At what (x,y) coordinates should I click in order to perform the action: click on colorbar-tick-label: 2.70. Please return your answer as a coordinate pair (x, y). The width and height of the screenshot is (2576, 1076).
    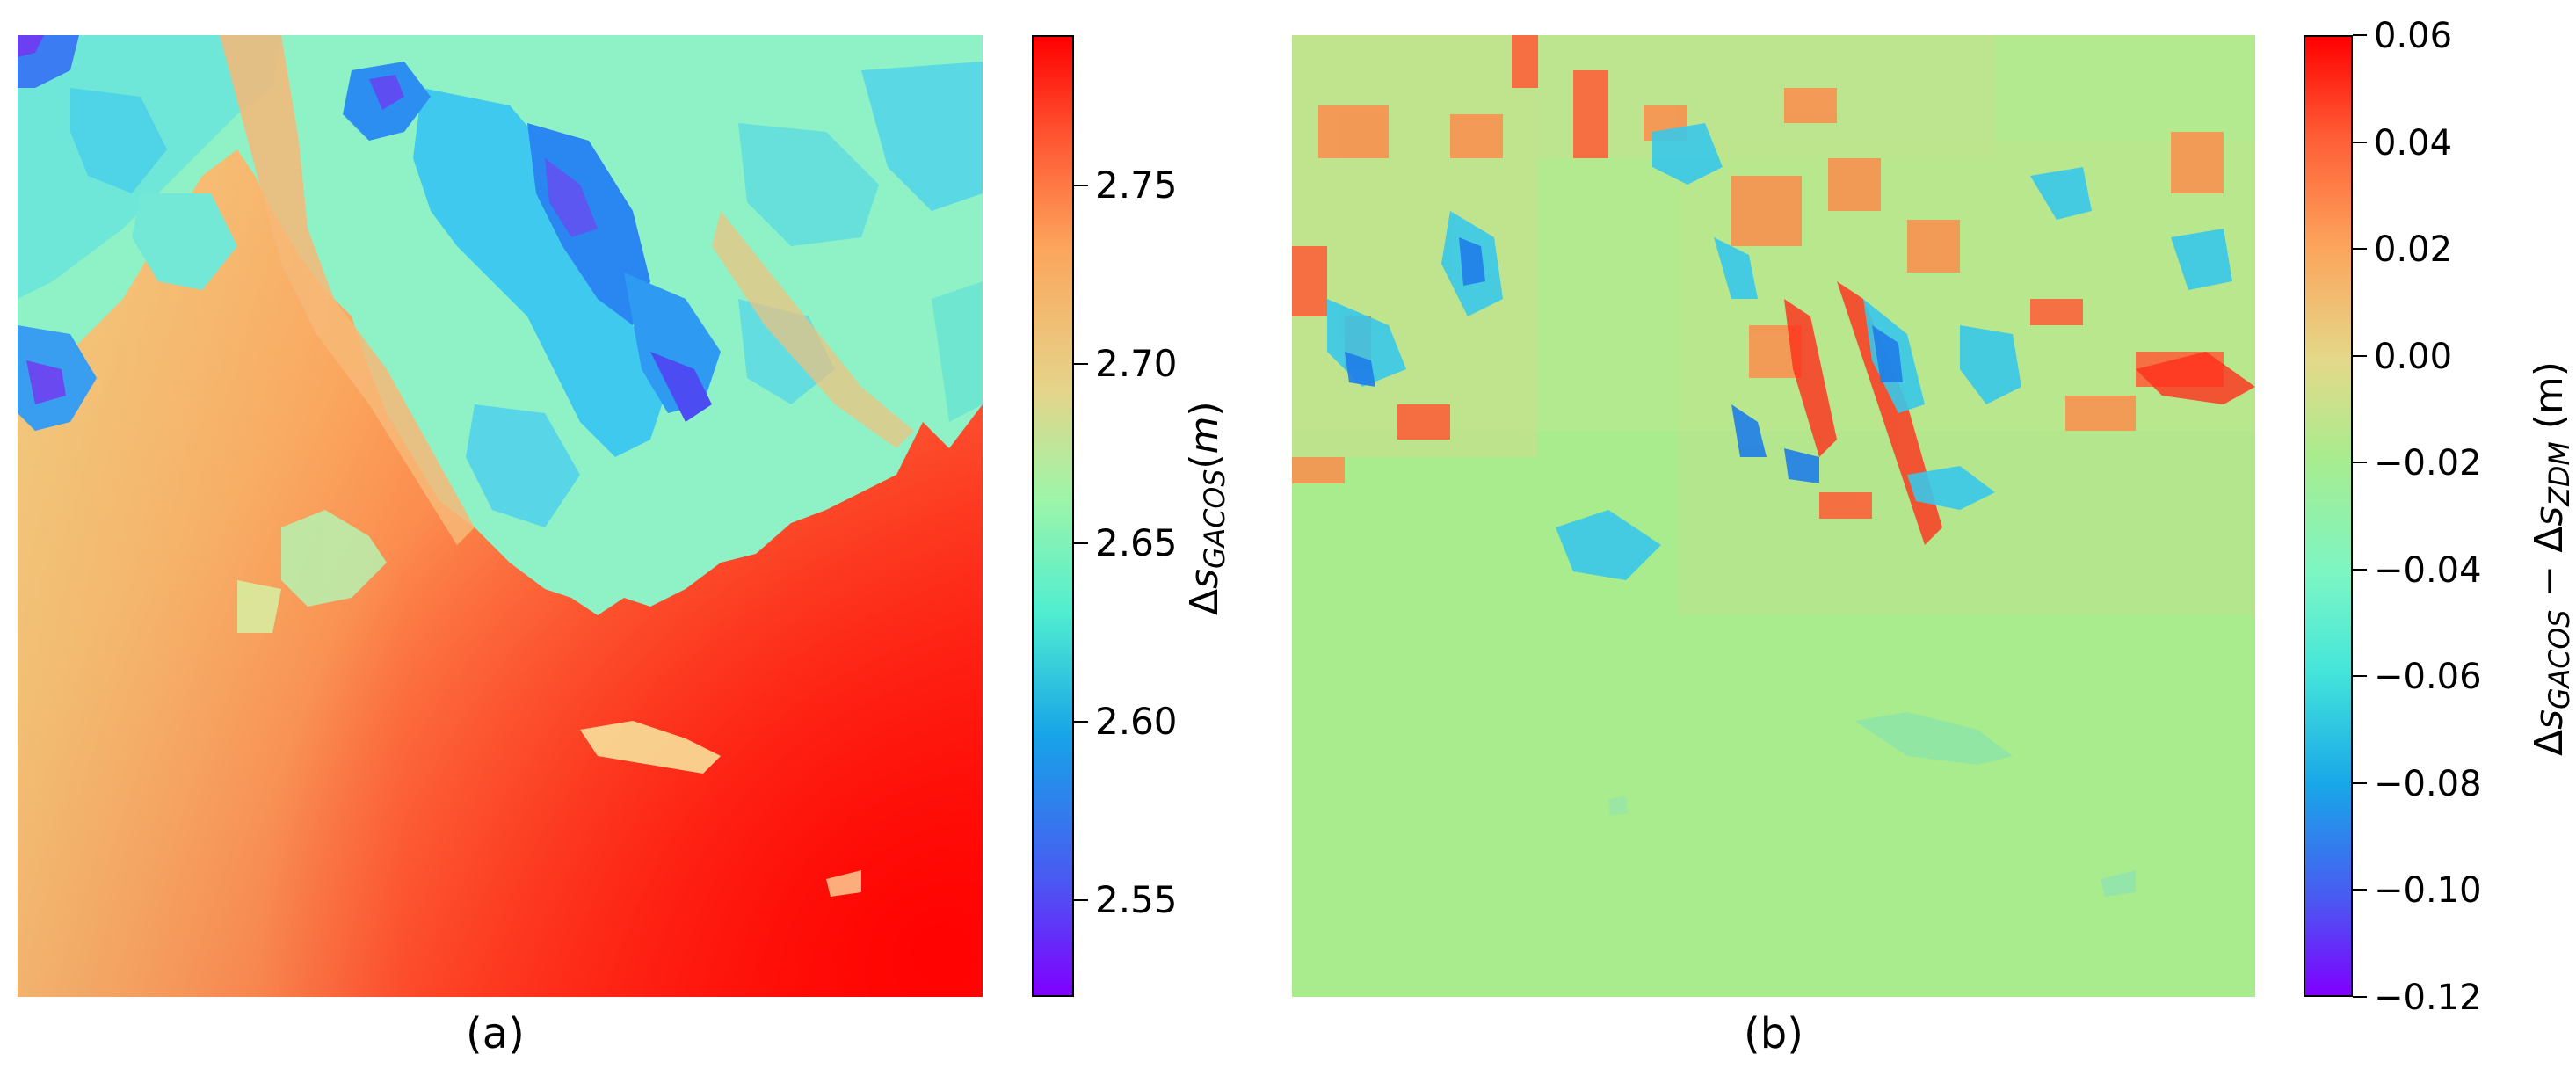
    Looking at the image, I should click on (1136, 364).